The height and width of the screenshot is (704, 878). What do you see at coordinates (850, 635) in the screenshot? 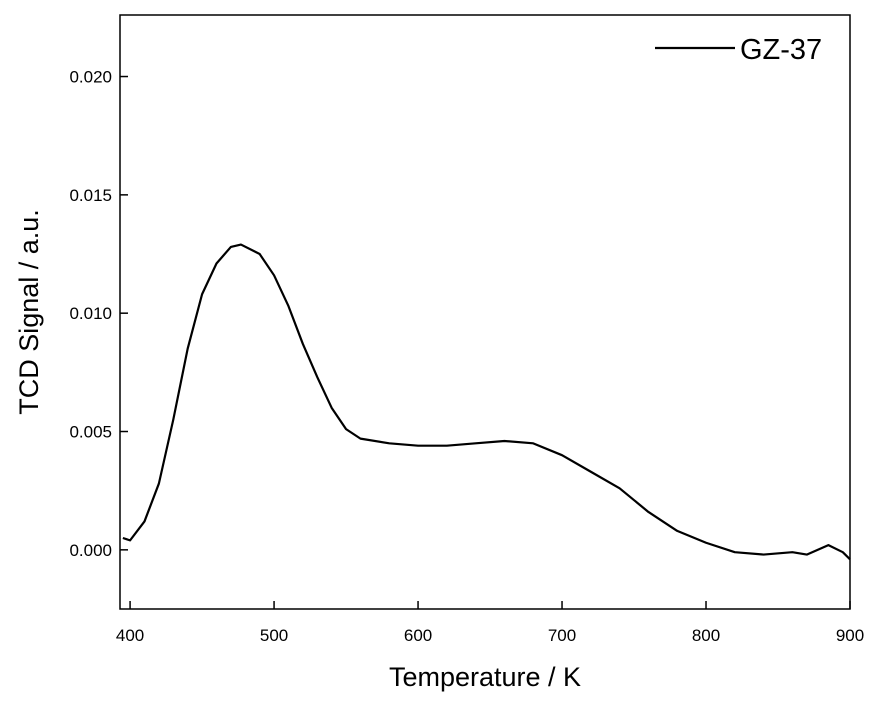
I see `x-tick-label: 900` at bounding box center [850, 635].